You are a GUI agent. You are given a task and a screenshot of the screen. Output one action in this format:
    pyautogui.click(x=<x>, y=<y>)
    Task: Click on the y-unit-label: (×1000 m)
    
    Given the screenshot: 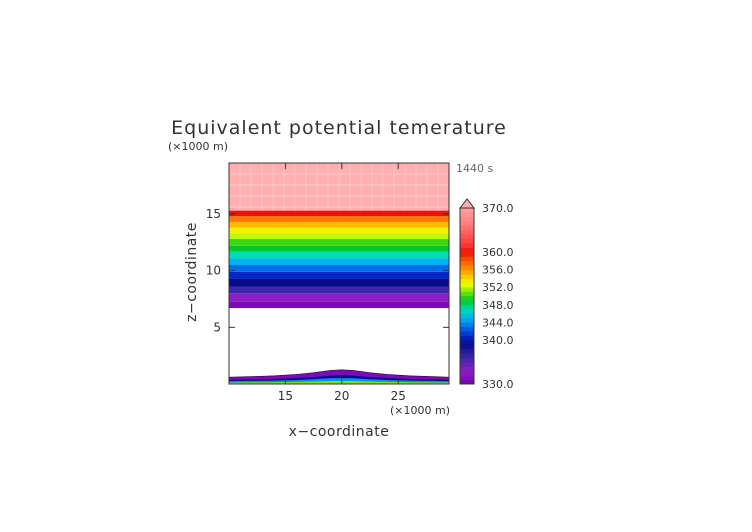 What is the action you would take?
    pyautogui.click(x=198, y=146)
    